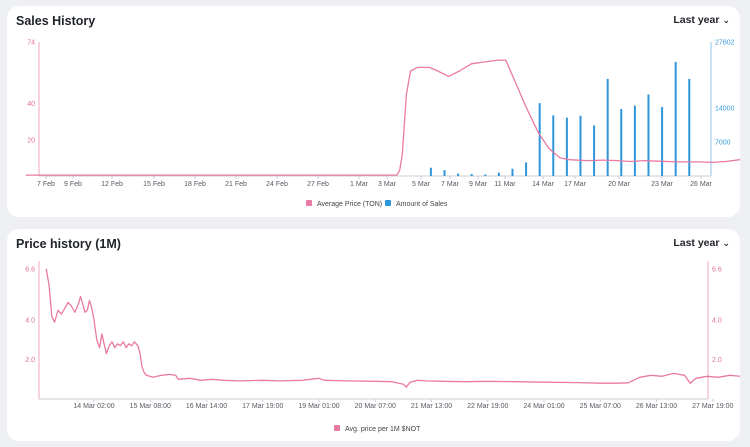 Image resolution: width=750 pixels, height=447 pixels. Describe the element at coordinates (383, 429) in the screenshot. I see `legend-label-avg-price: Avg. price per 1M $NOT` at that location.